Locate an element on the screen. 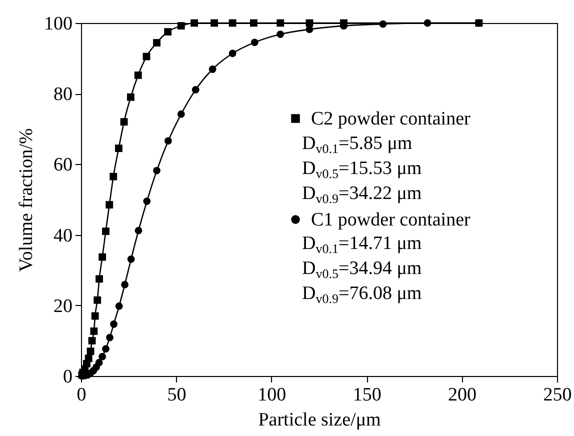  x-tick-label: 0 is located at coordinates (81, 395).